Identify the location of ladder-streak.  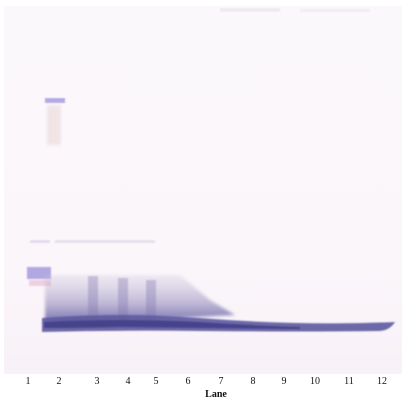
(54, 125).